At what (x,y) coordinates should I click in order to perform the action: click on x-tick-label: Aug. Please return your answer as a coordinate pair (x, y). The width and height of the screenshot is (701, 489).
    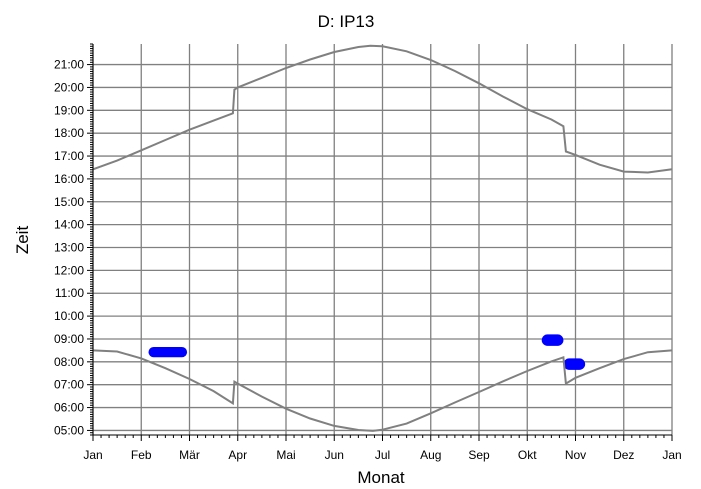
    Looking at the image, I should click on (430, 455).